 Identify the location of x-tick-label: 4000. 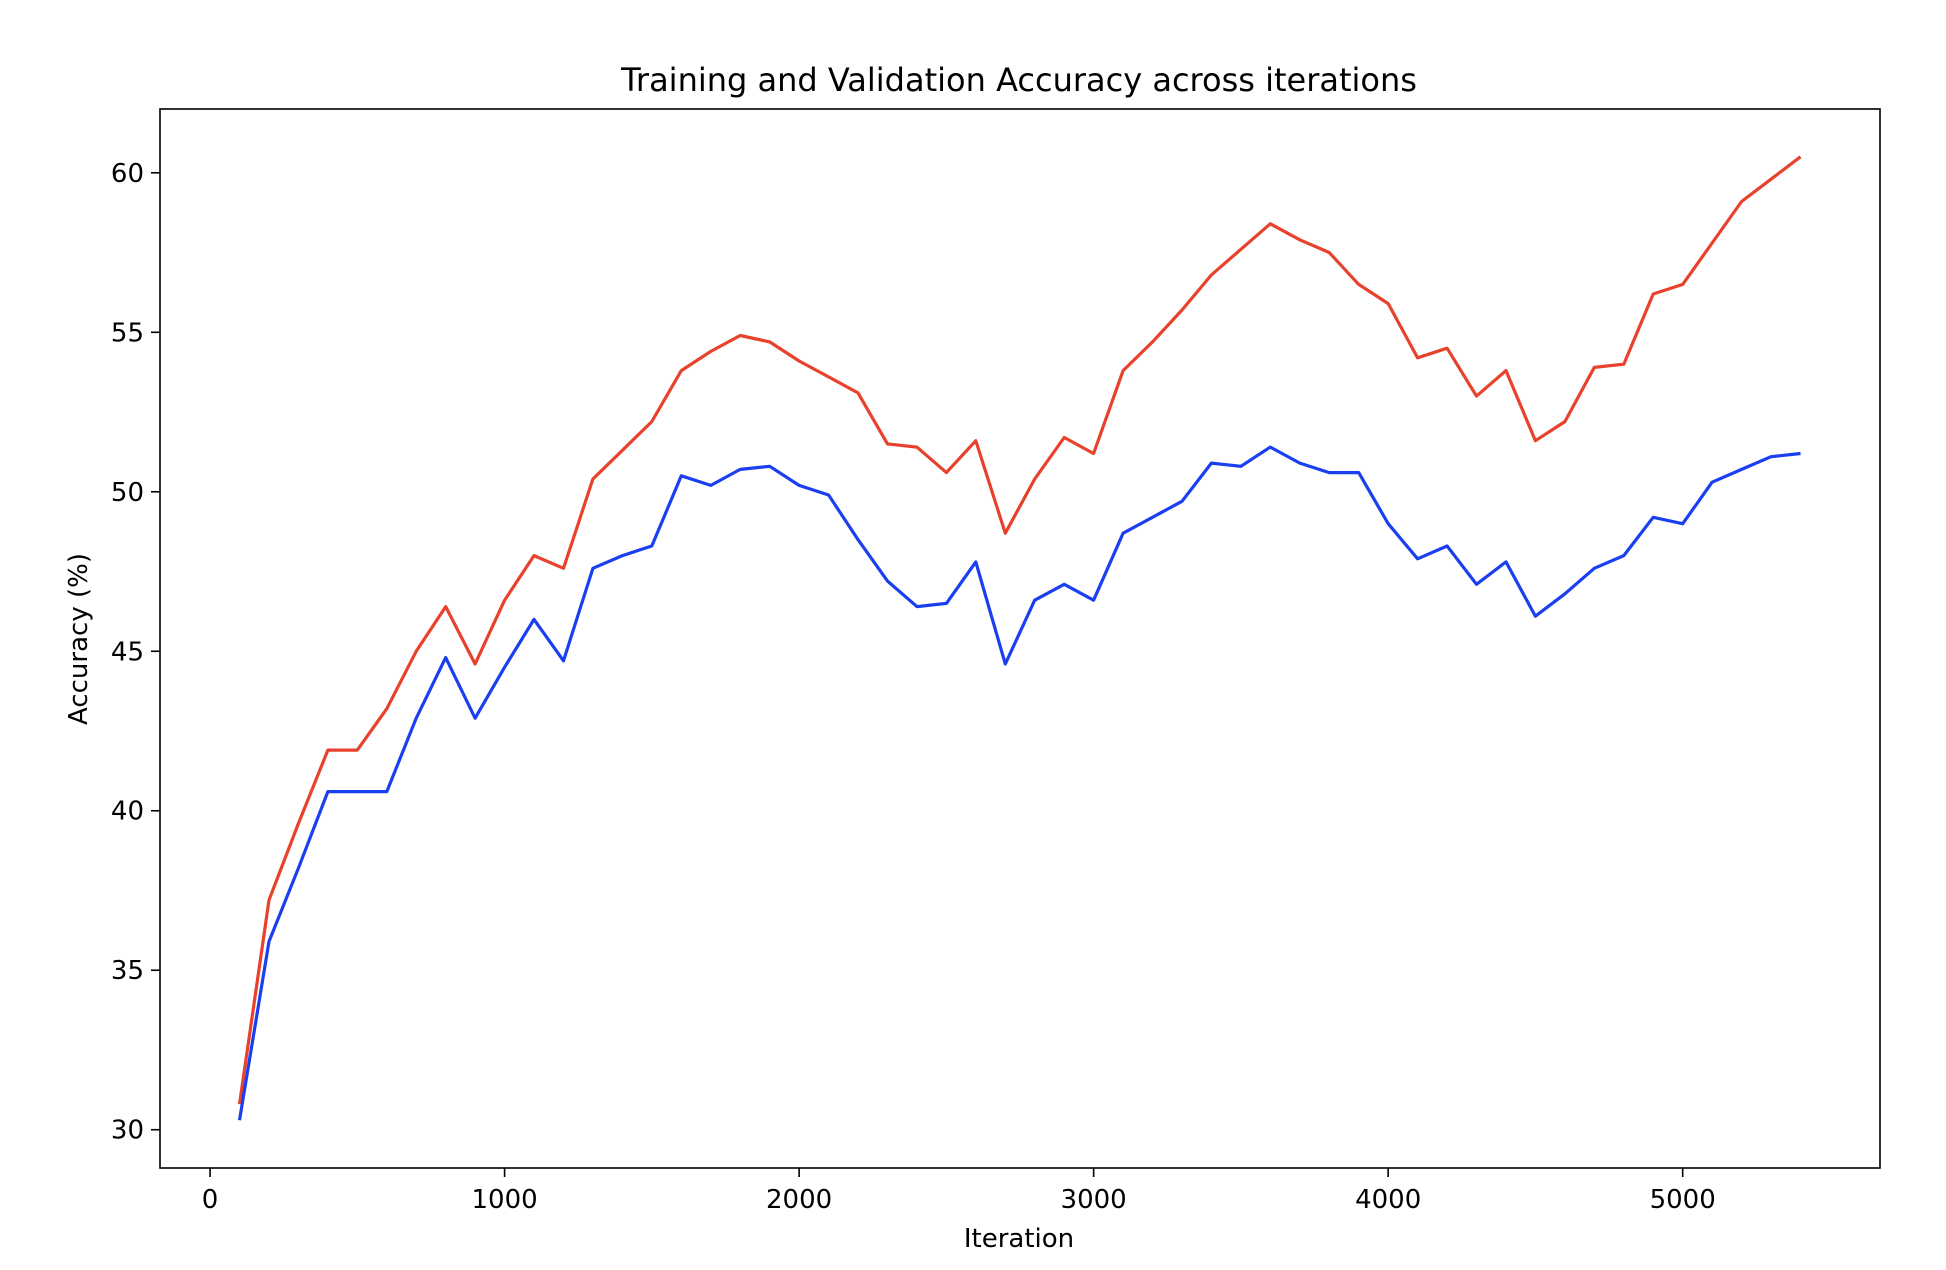
(1388, 1200).